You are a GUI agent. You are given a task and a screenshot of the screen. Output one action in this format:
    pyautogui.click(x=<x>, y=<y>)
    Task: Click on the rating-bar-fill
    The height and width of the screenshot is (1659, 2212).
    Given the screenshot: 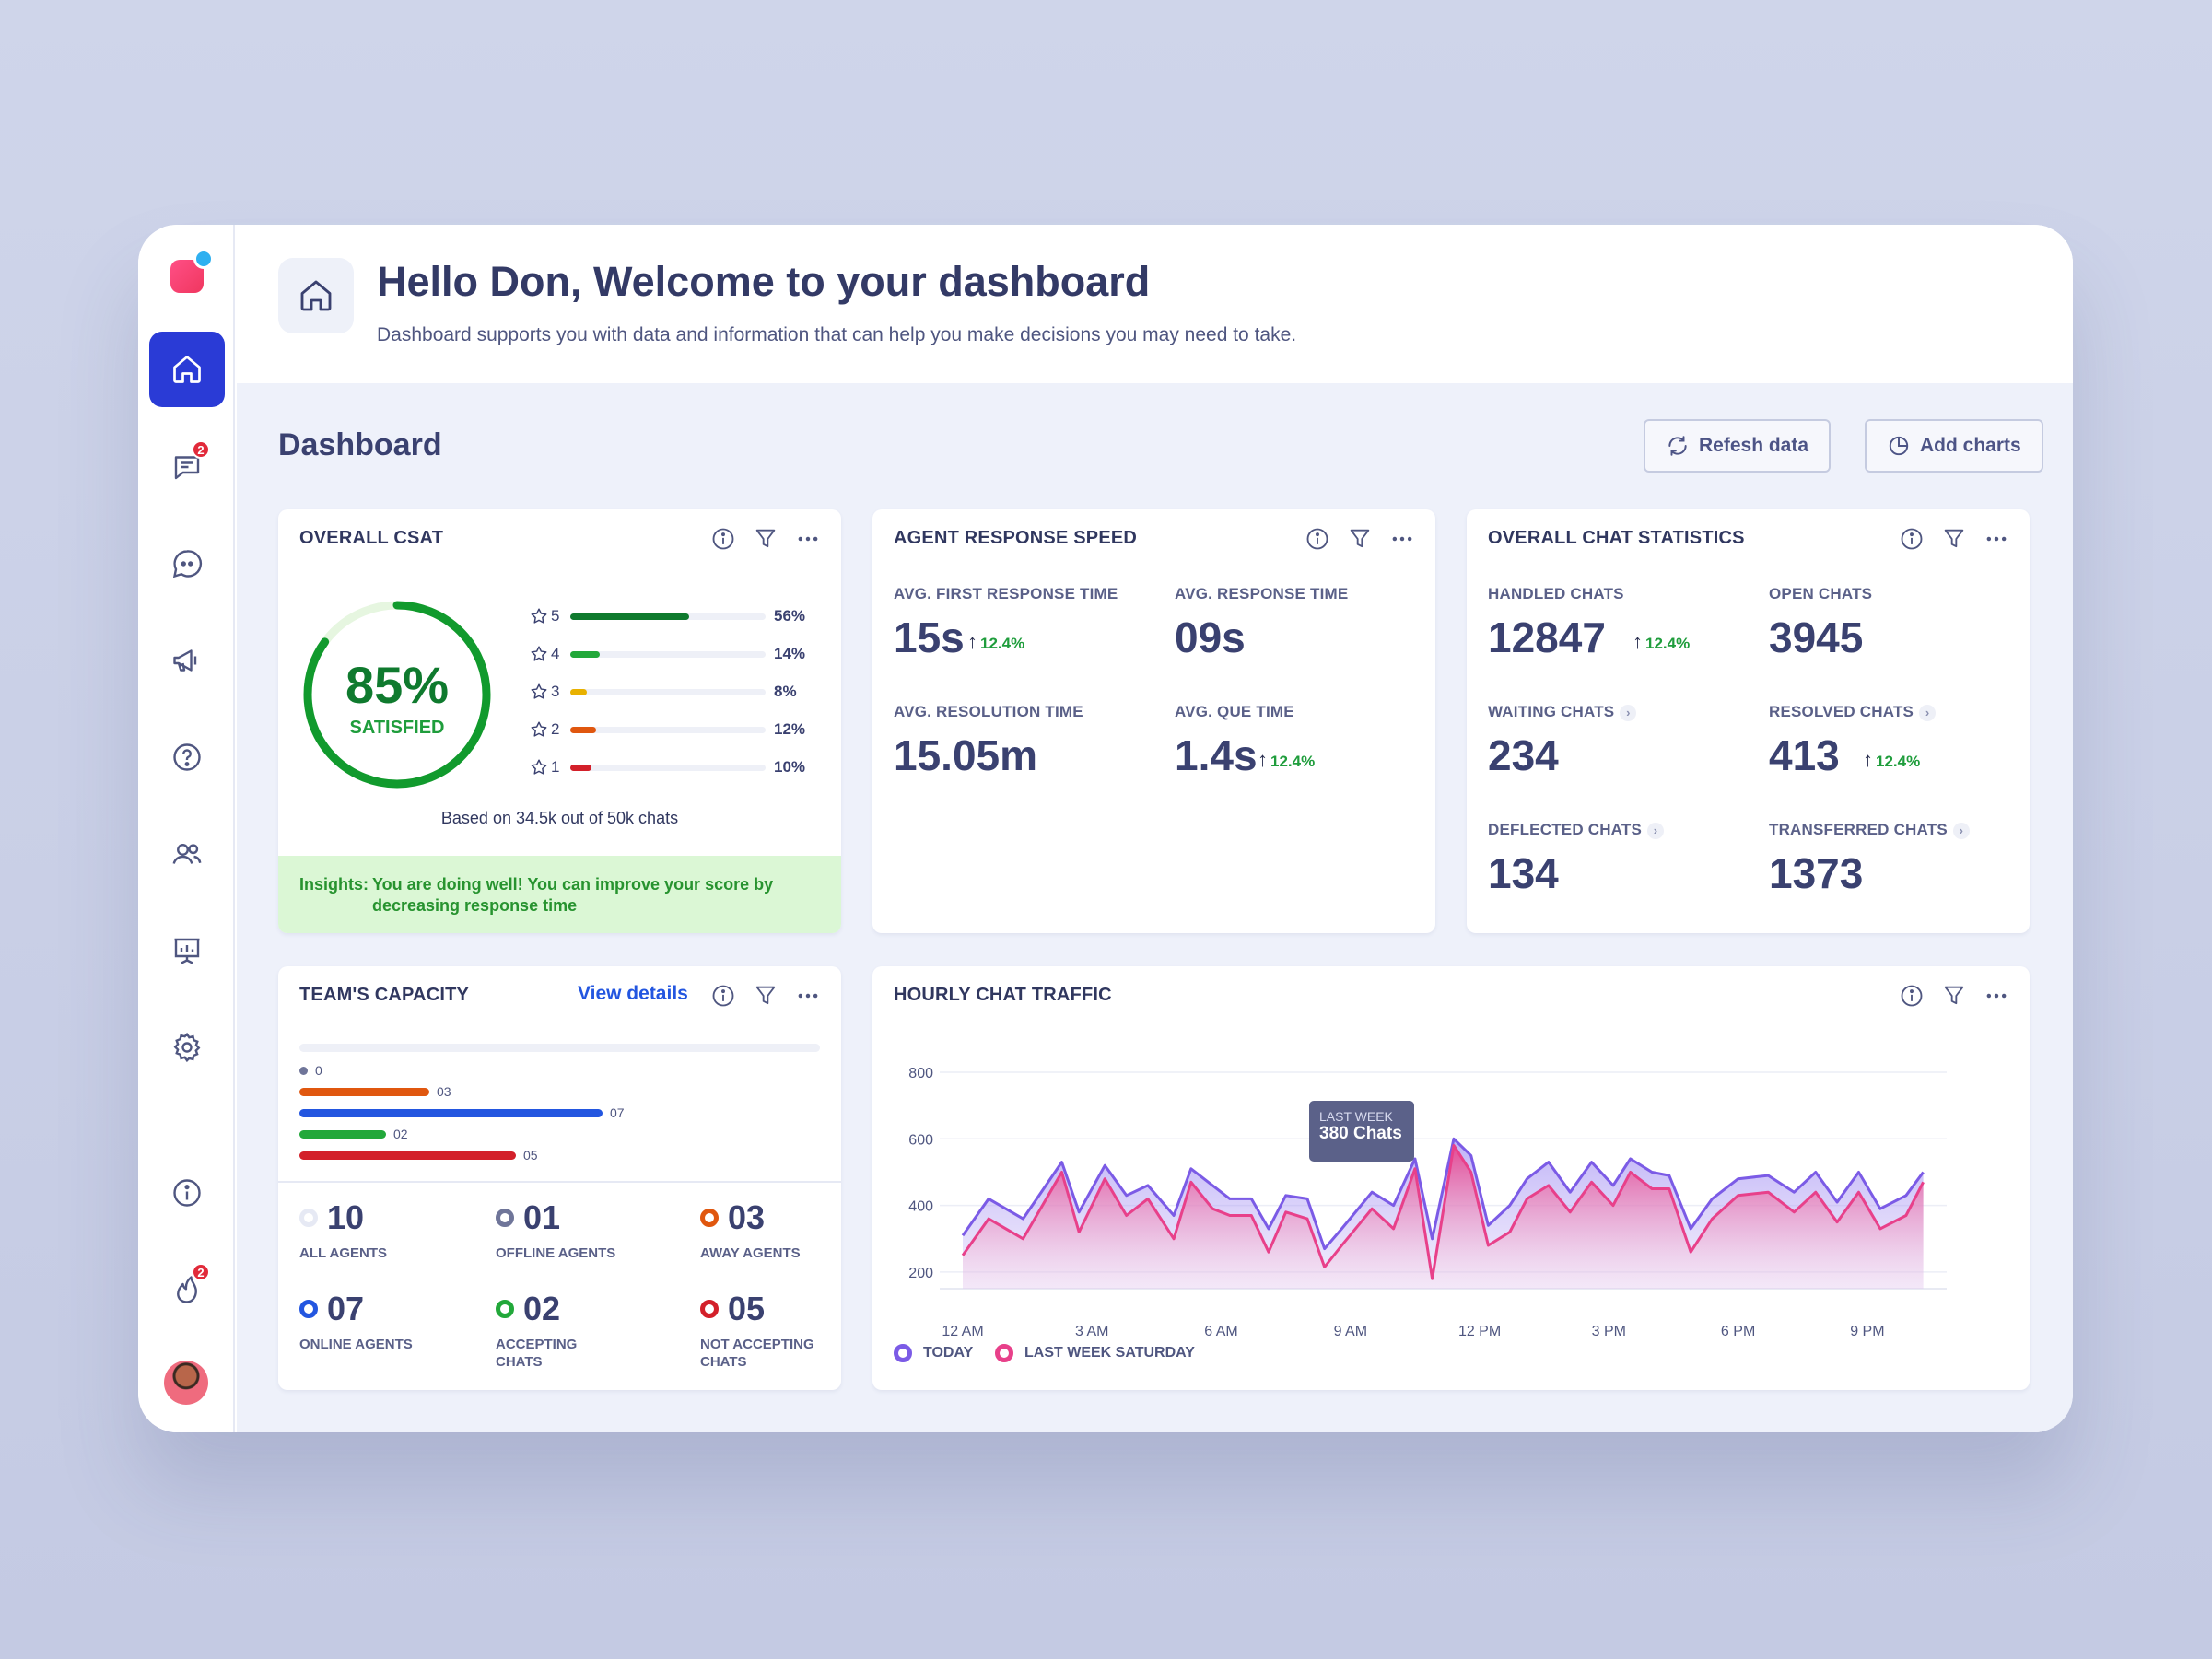 What is the action you would take?
    pyautogui.click(x=629, y=616)
    